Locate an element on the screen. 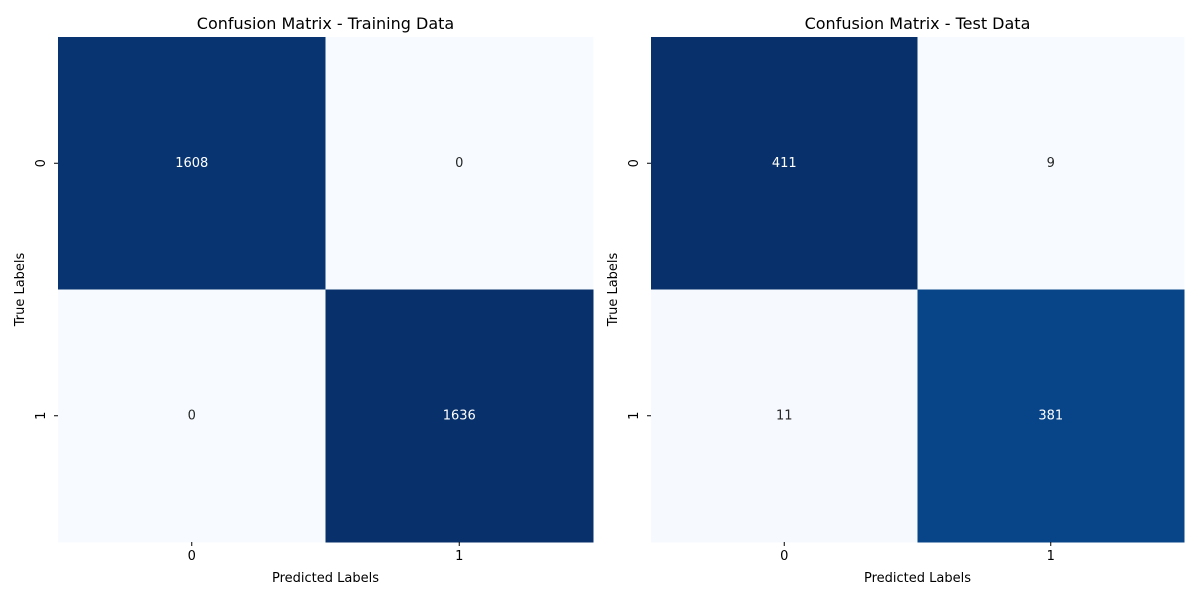  cell-label-r1-c1: 1636 is located at coordinates (459, 415).